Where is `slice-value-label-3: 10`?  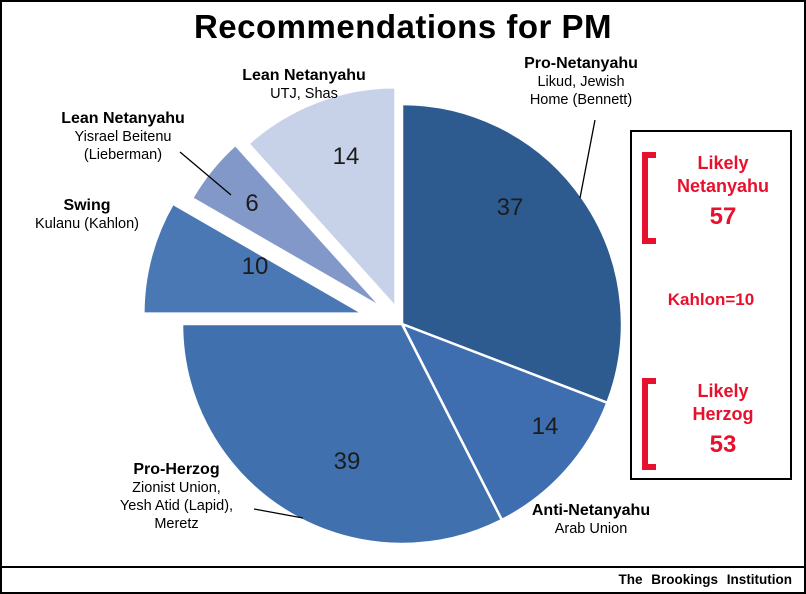 slice-value-label-3: 10 is located at coordinates (255, 266).